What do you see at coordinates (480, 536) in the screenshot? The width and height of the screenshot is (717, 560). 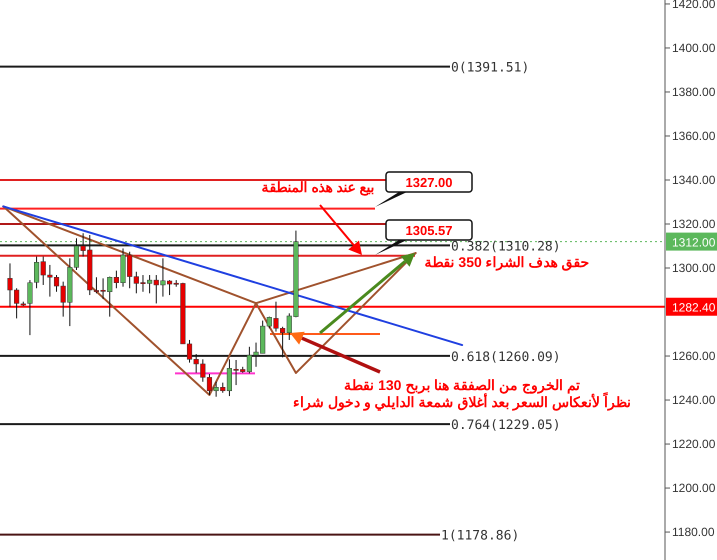 I see `ref-line-label: 1(1178.86)` at bounding box center [480, 536].